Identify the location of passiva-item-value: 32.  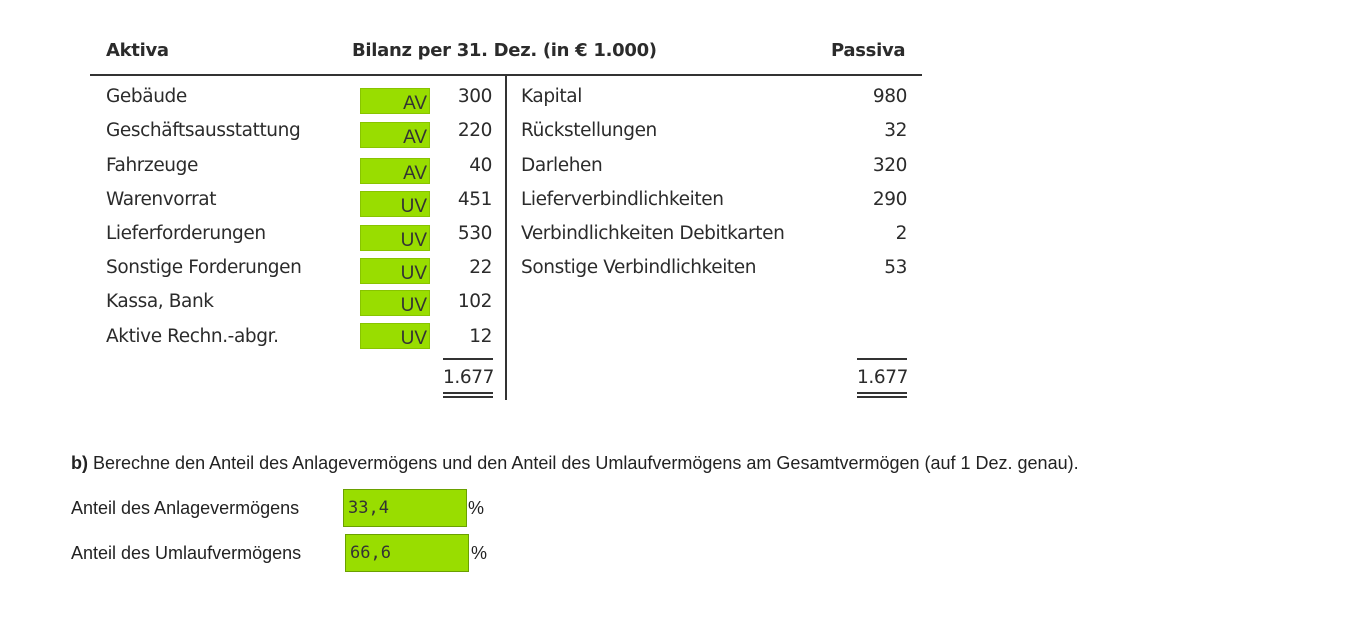
(895, 130).